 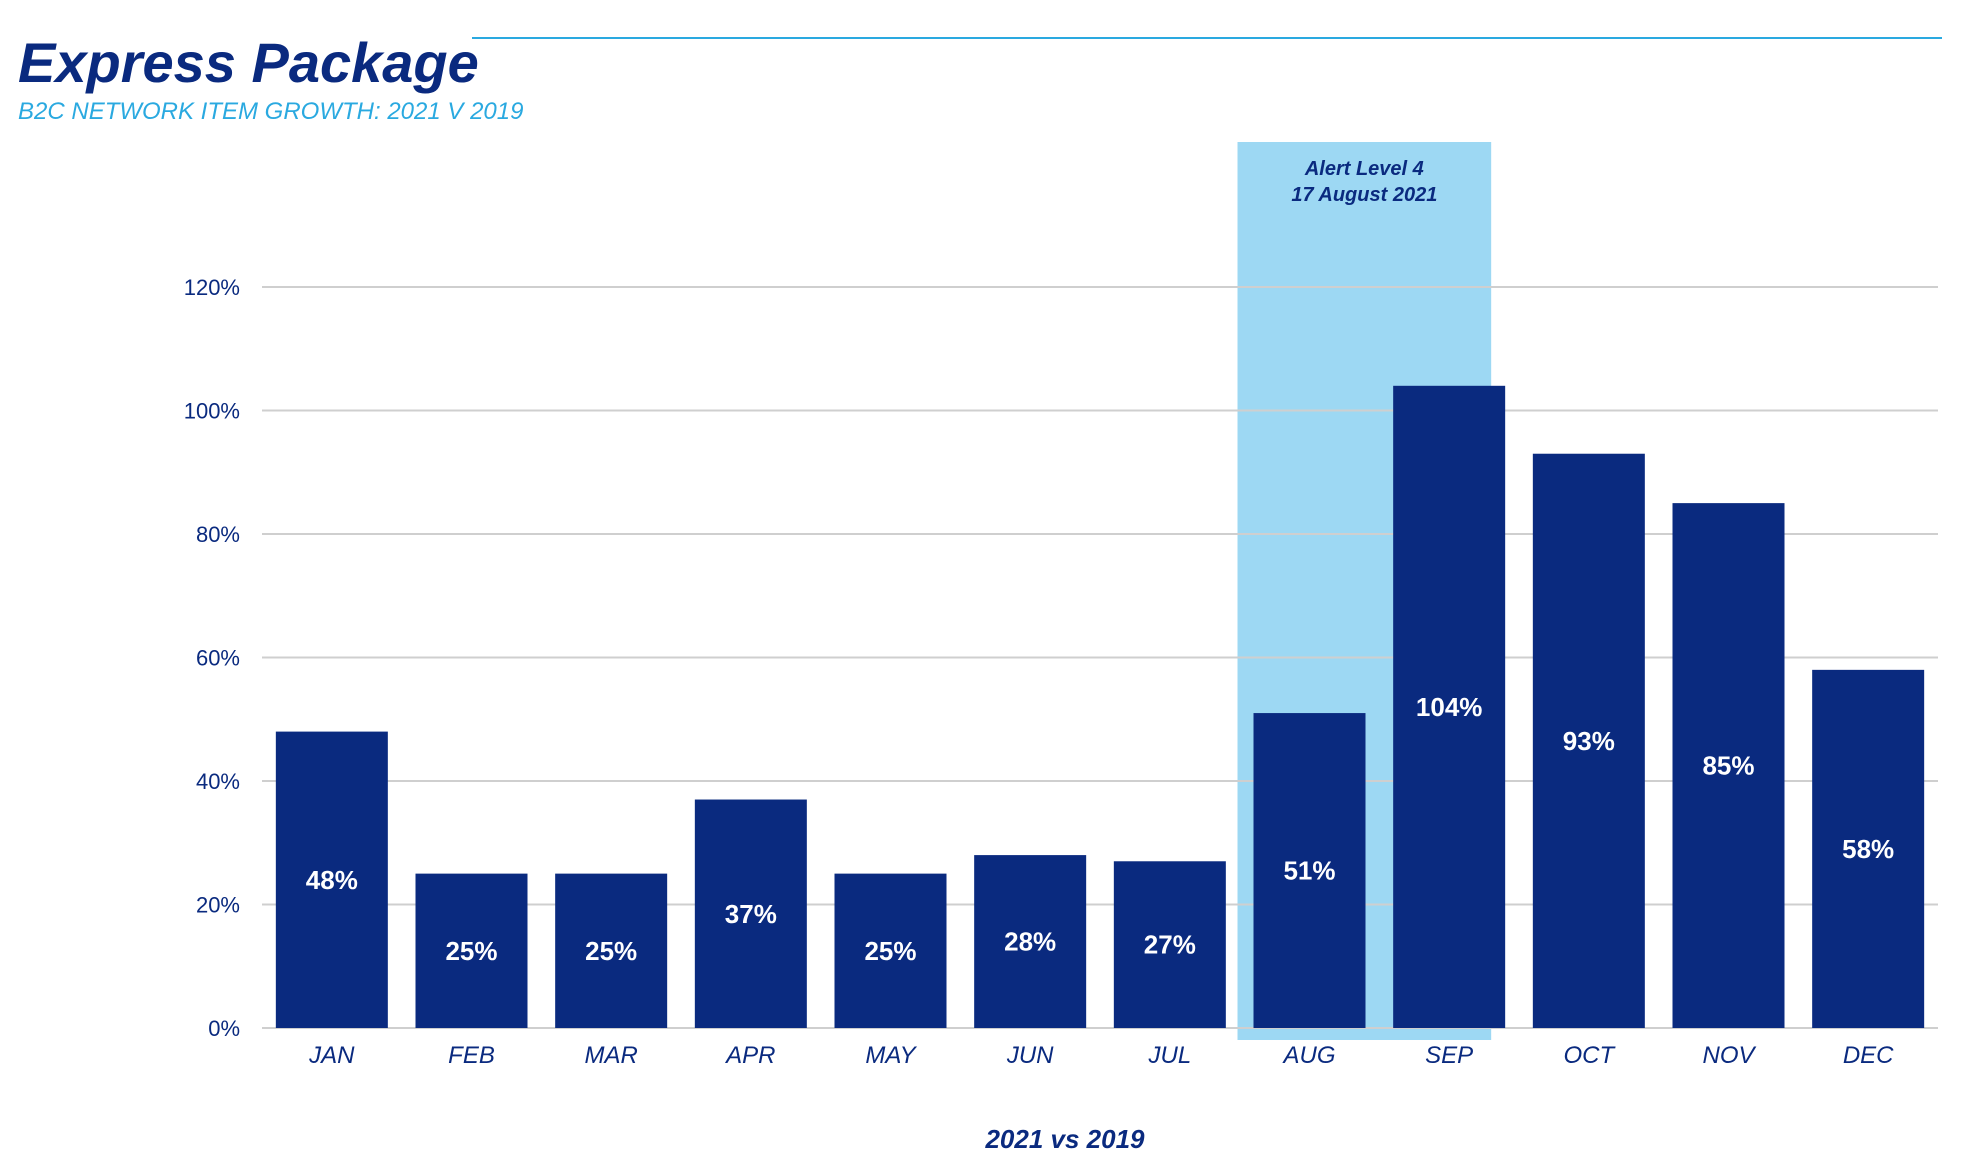 What do you see at coordinates (212, 411) in the screenshot?
I see `y-tick-label: 100%` at bounding box center [212, 411].